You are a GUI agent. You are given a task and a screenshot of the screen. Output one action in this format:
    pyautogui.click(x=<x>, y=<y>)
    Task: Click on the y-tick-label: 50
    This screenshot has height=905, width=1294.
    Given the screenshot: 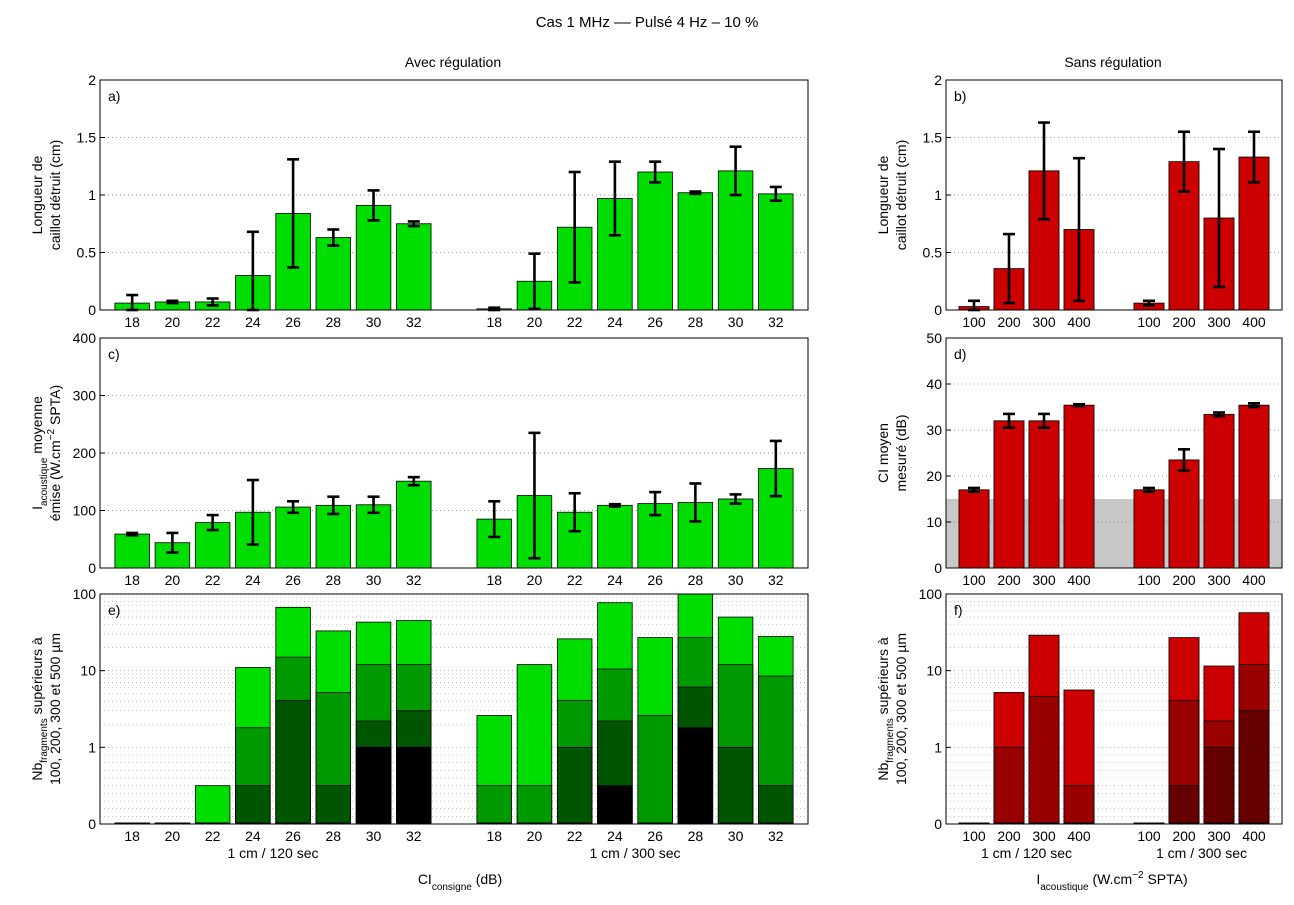 What is the action you would take?
    pyautogui.click(x=934, y=338)
    